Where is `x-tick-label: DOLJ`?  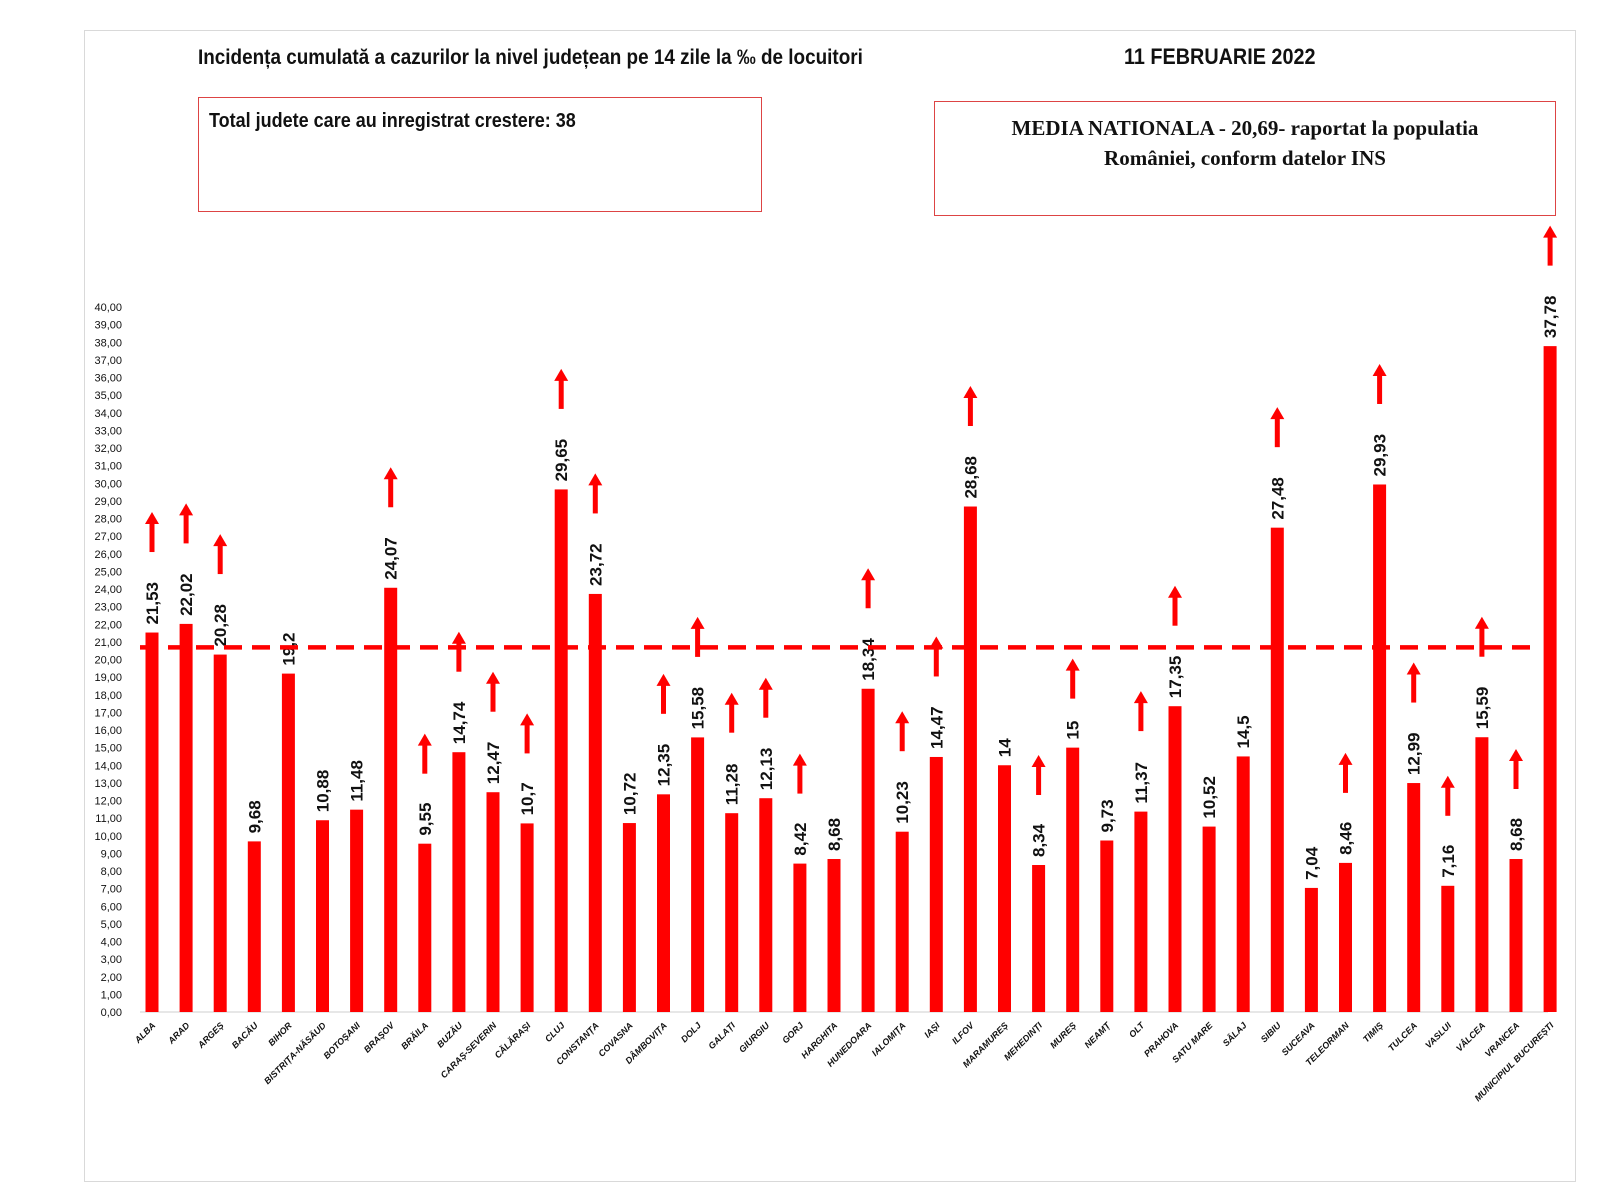
x-tick-label: DOLJ is located at coordinates (691, 1032).